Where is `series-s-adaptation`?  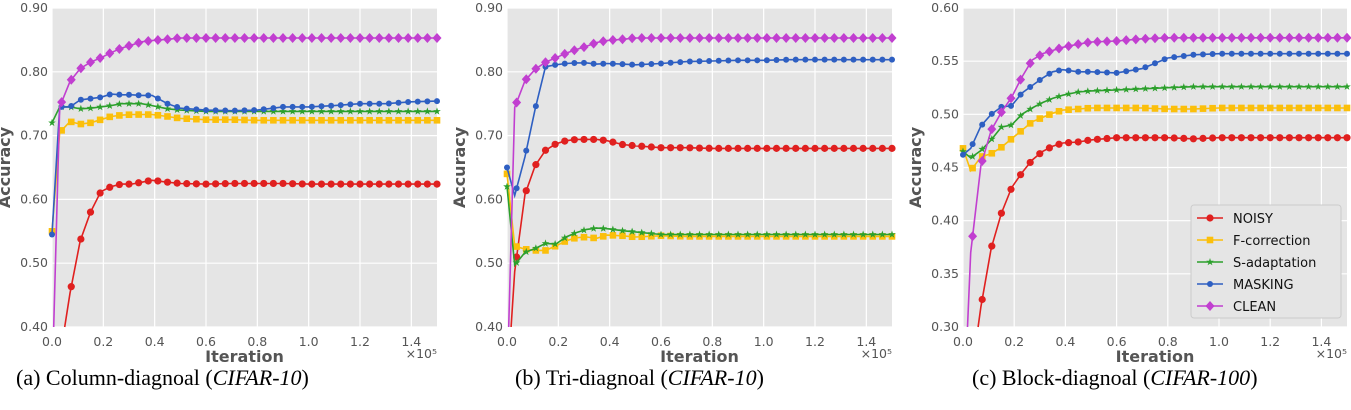
series-s-adaptation is located at coordinates (1155, 121).